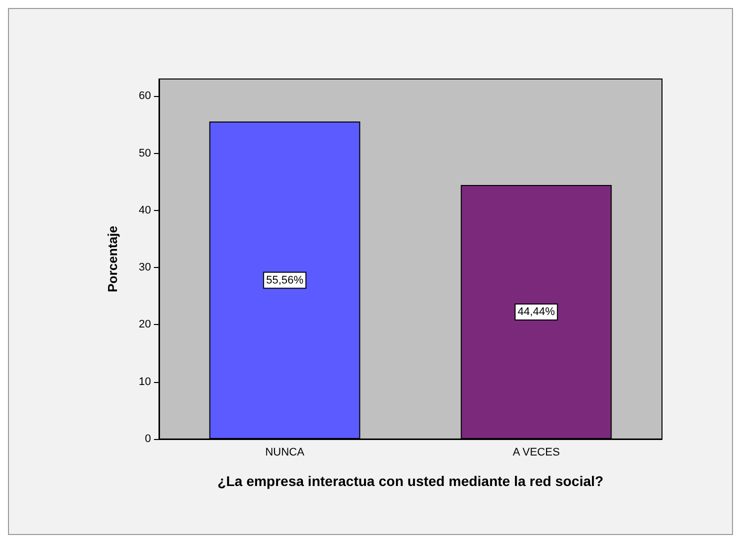 This screenshot has width=739, height=541. Describe the element at coordinates (144, 268) in the screenshot. I see `y-tick-label: 30` at that location.